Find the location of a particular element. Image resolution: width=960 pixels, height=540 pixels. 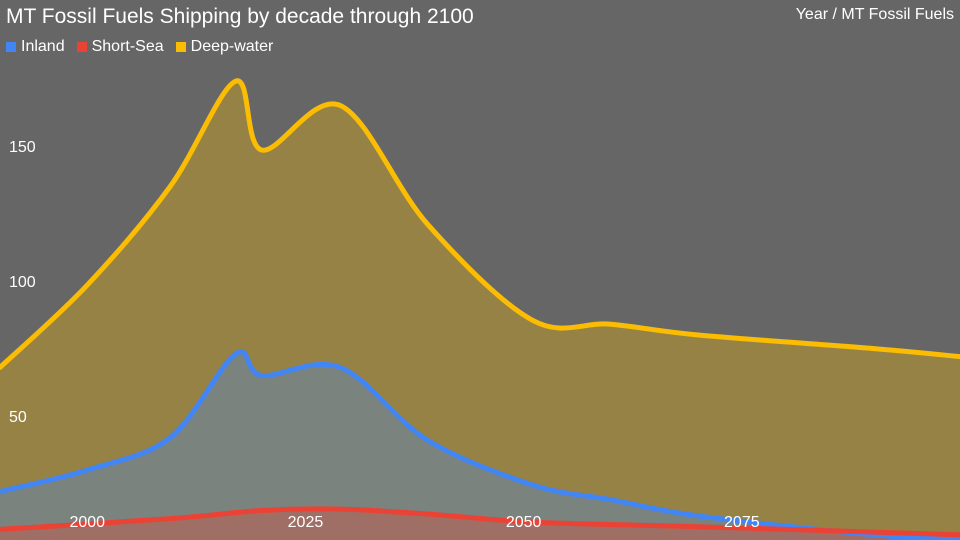

legend-item-inland: Inland is located at coordinates (35, 47).